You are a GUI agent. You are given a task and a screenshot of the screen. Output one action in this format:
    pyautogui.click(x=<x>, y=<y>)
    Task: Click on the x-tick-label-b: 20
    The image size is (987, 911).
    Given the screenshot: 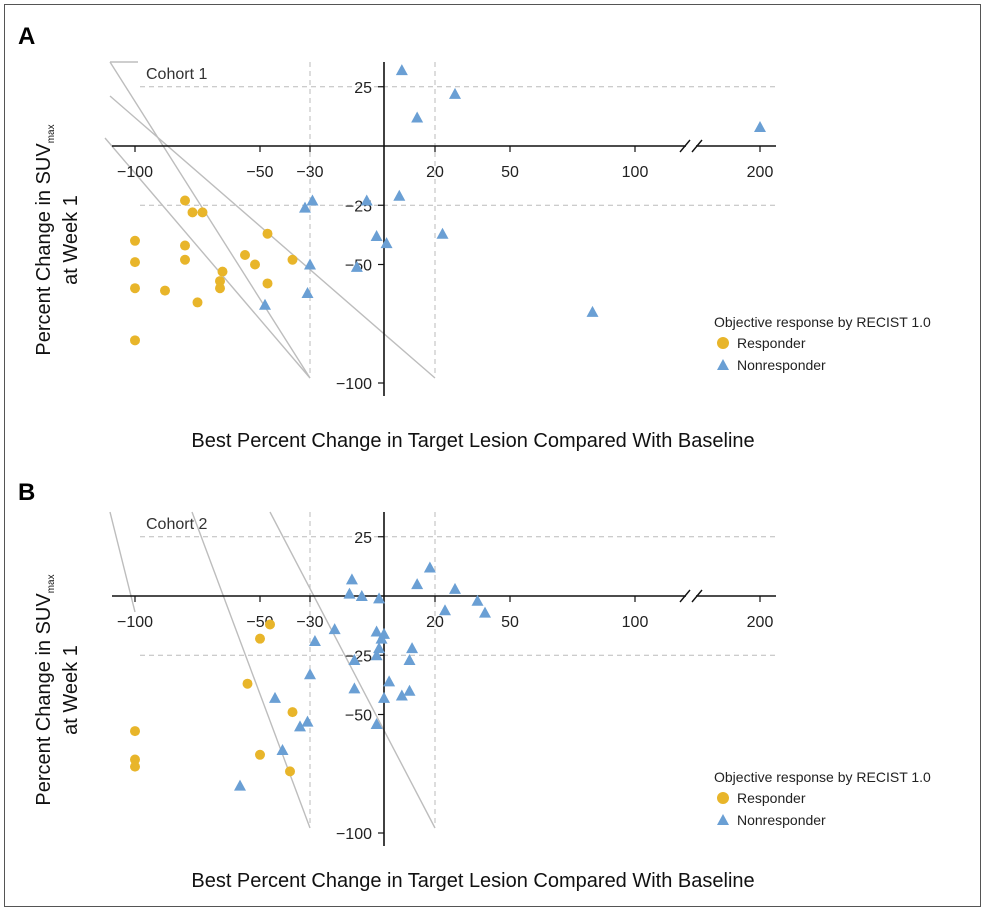 What is the action you would take?
    pyautogui.click(x=435, y=622)
    